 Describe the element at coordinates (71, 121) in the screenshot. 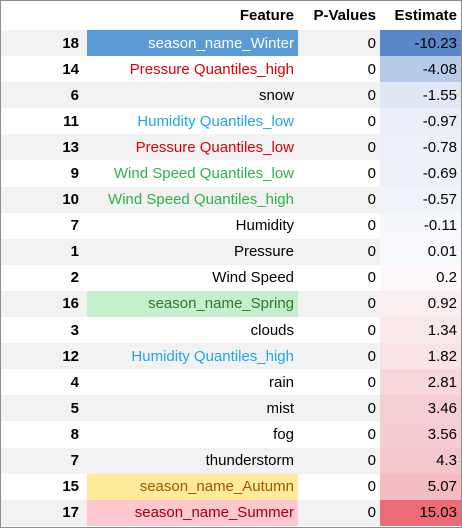

I see `row-index: 11` at that location.